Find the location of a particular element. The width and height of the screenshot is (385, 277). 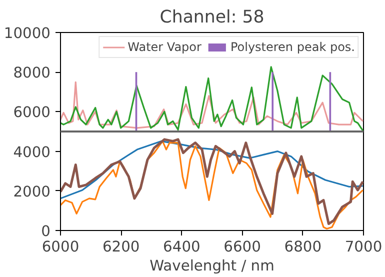

legend-label: Polysteren peak pos. is located at coordinates (292, 47).